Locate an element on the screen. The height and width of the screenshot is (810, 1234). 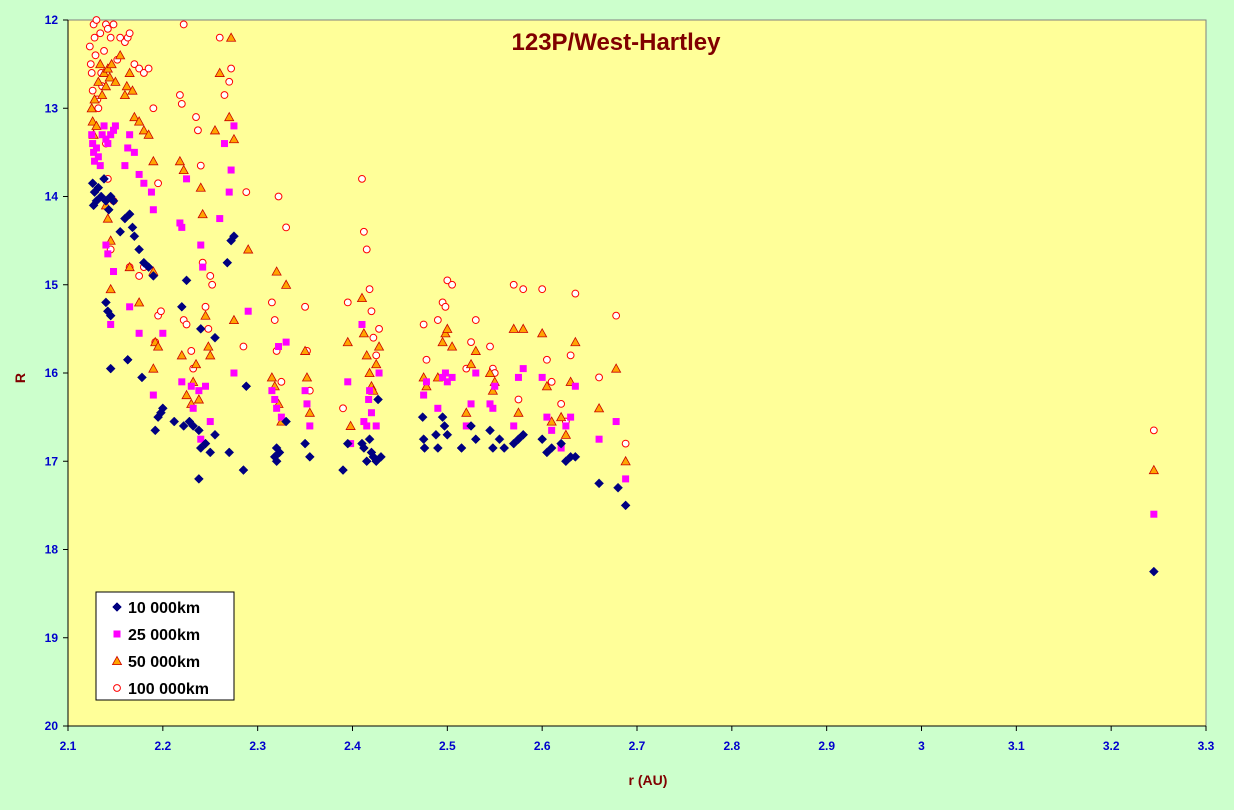
y-tick-label: 15 is located at coordinates (52, 285).